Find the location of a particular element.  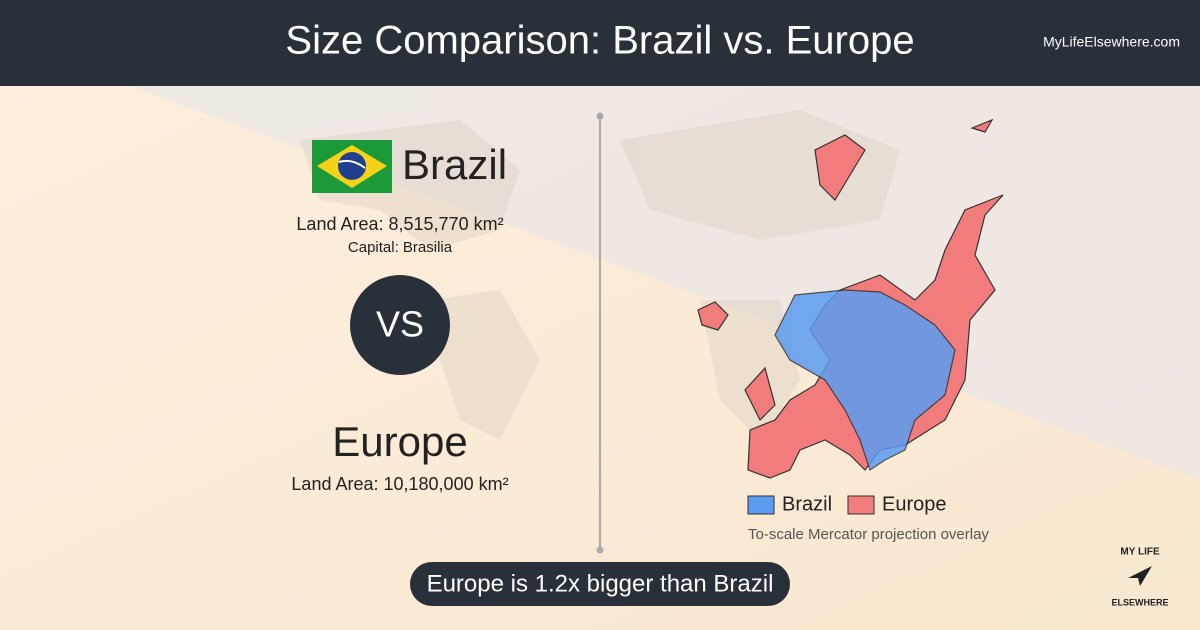

vs-label: VS is located at coordinates (400, 324).